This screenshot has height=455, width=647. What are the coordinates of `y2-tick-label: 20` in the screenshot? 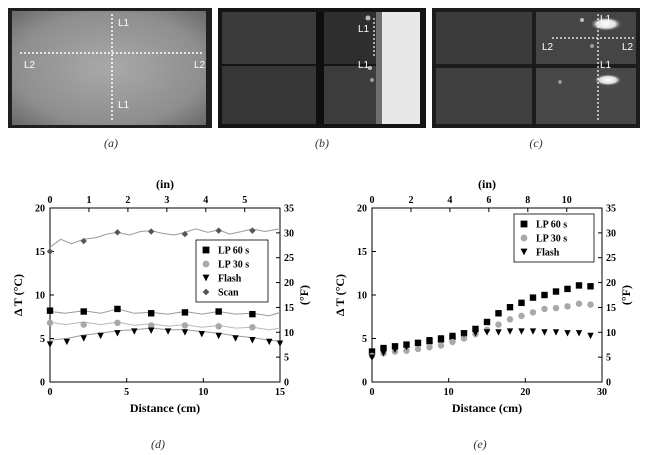 It's located at (611, 283).